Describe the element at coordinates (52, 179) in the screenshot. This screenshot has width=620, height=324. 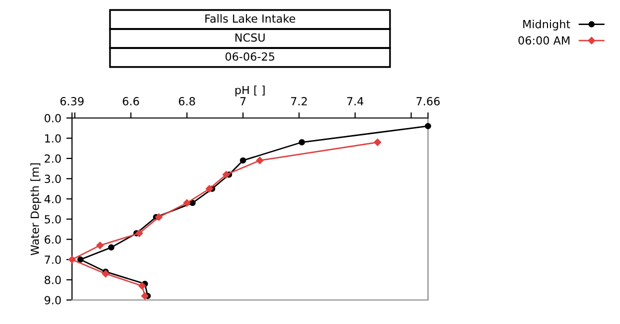
I see `y-tick-label: 3.0` at that location.